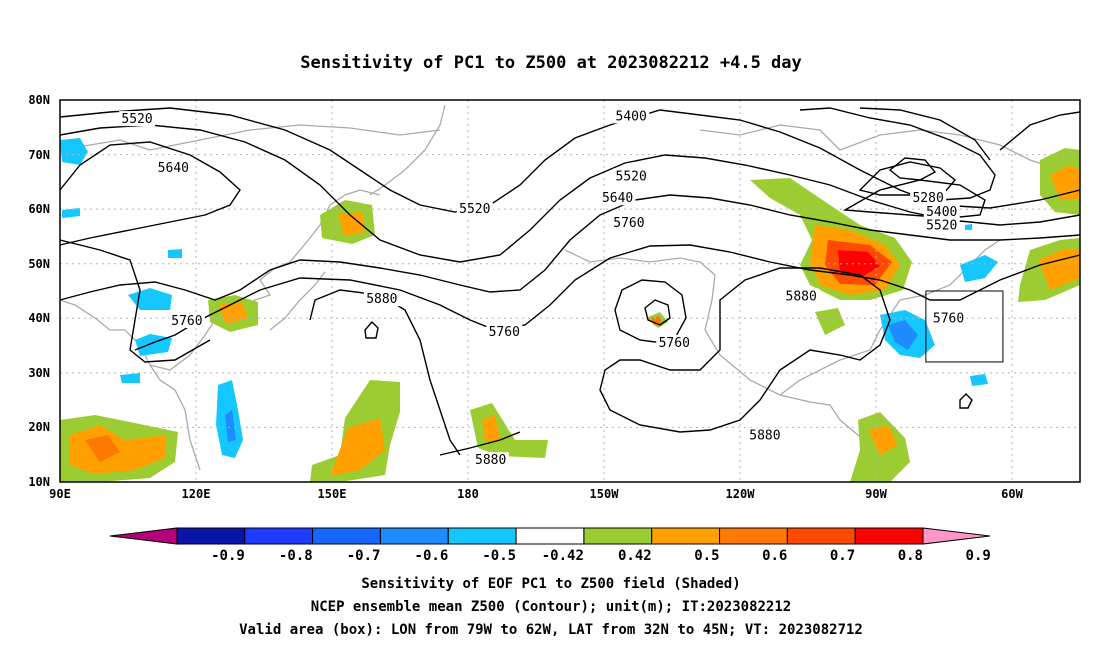 The width and height of the screenshot is (1100, 650). I want to click on contour-label: 5280, so click(927, 198).